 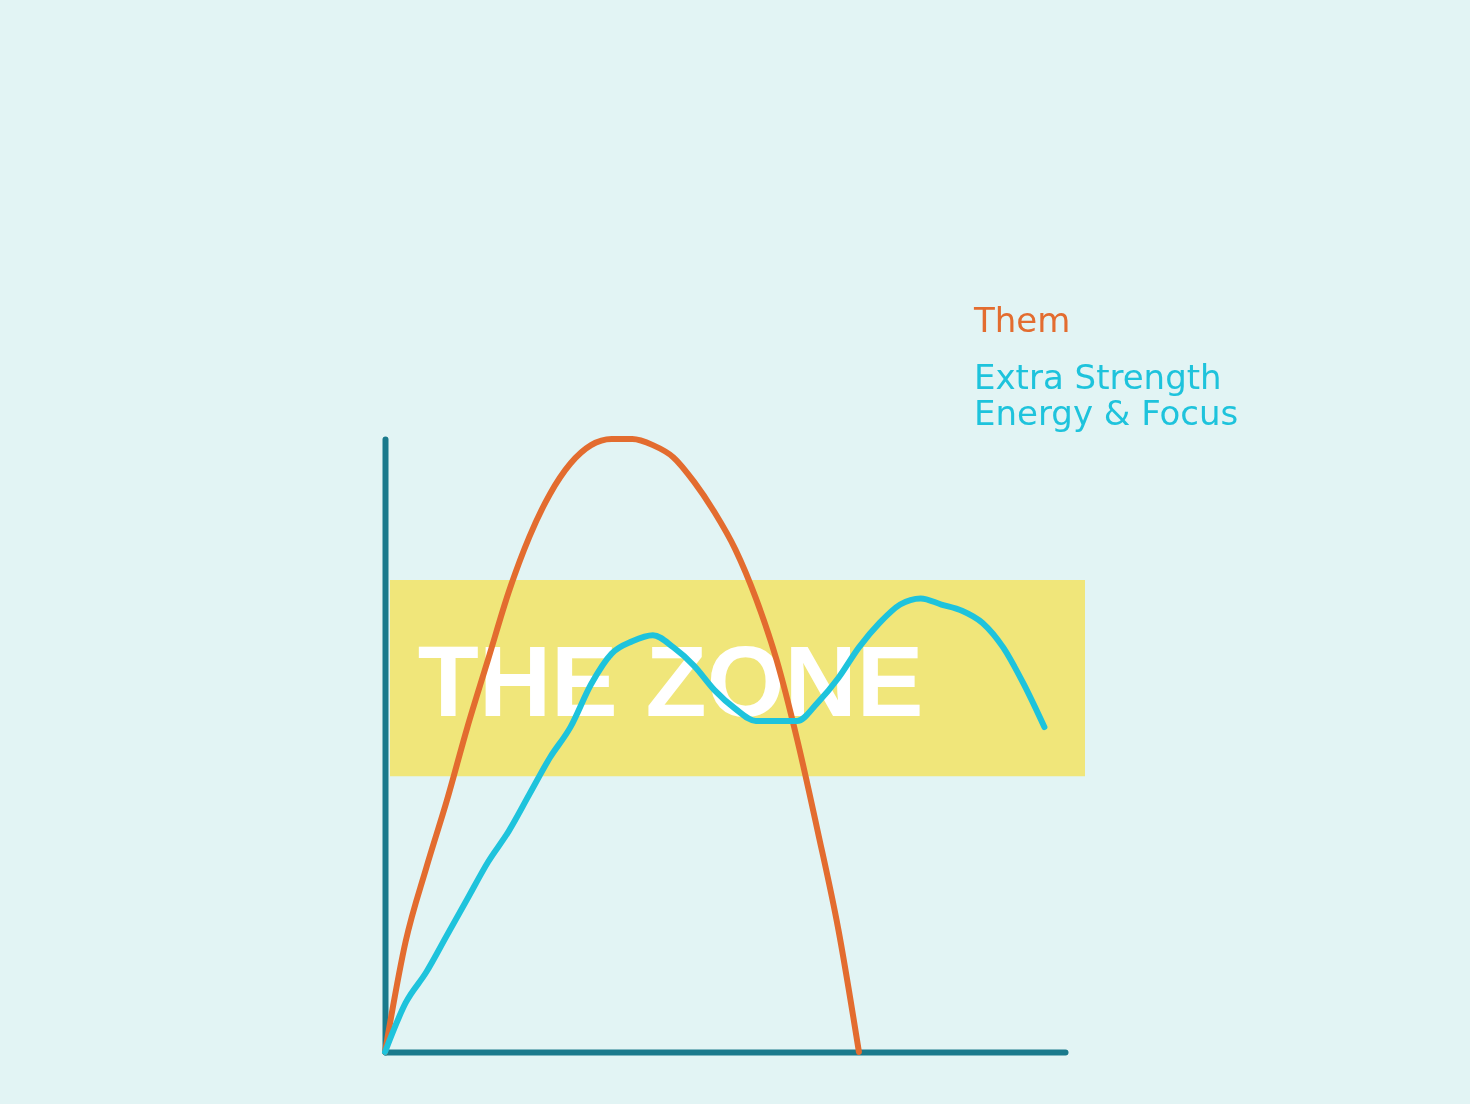 What do you see at coordinates (1106, 394) in the screenshot?
I see `text: Extra Strength Energy & Focus` at bounding box center [1106, 394].